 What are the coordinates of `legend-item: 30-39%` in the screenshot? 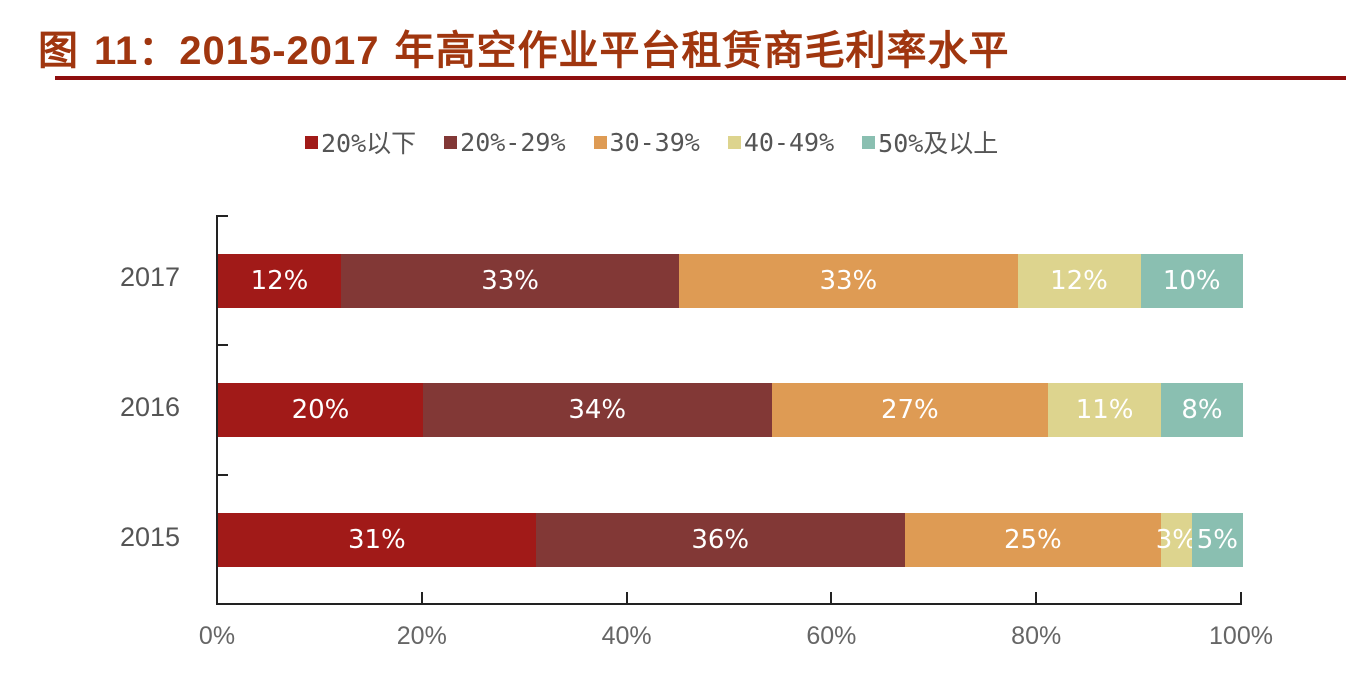 It's located at (646, 142).